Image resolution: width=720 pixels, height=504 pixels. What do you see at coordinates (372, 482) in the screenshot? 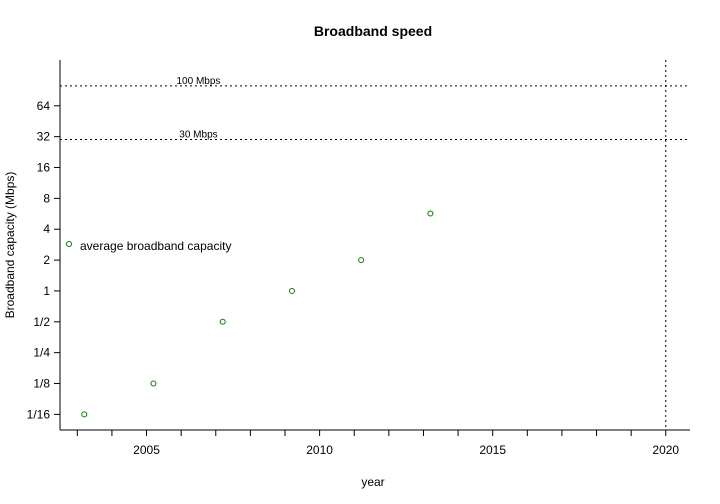
I see `x-axis-label: year` at bounding box center [372, 482].